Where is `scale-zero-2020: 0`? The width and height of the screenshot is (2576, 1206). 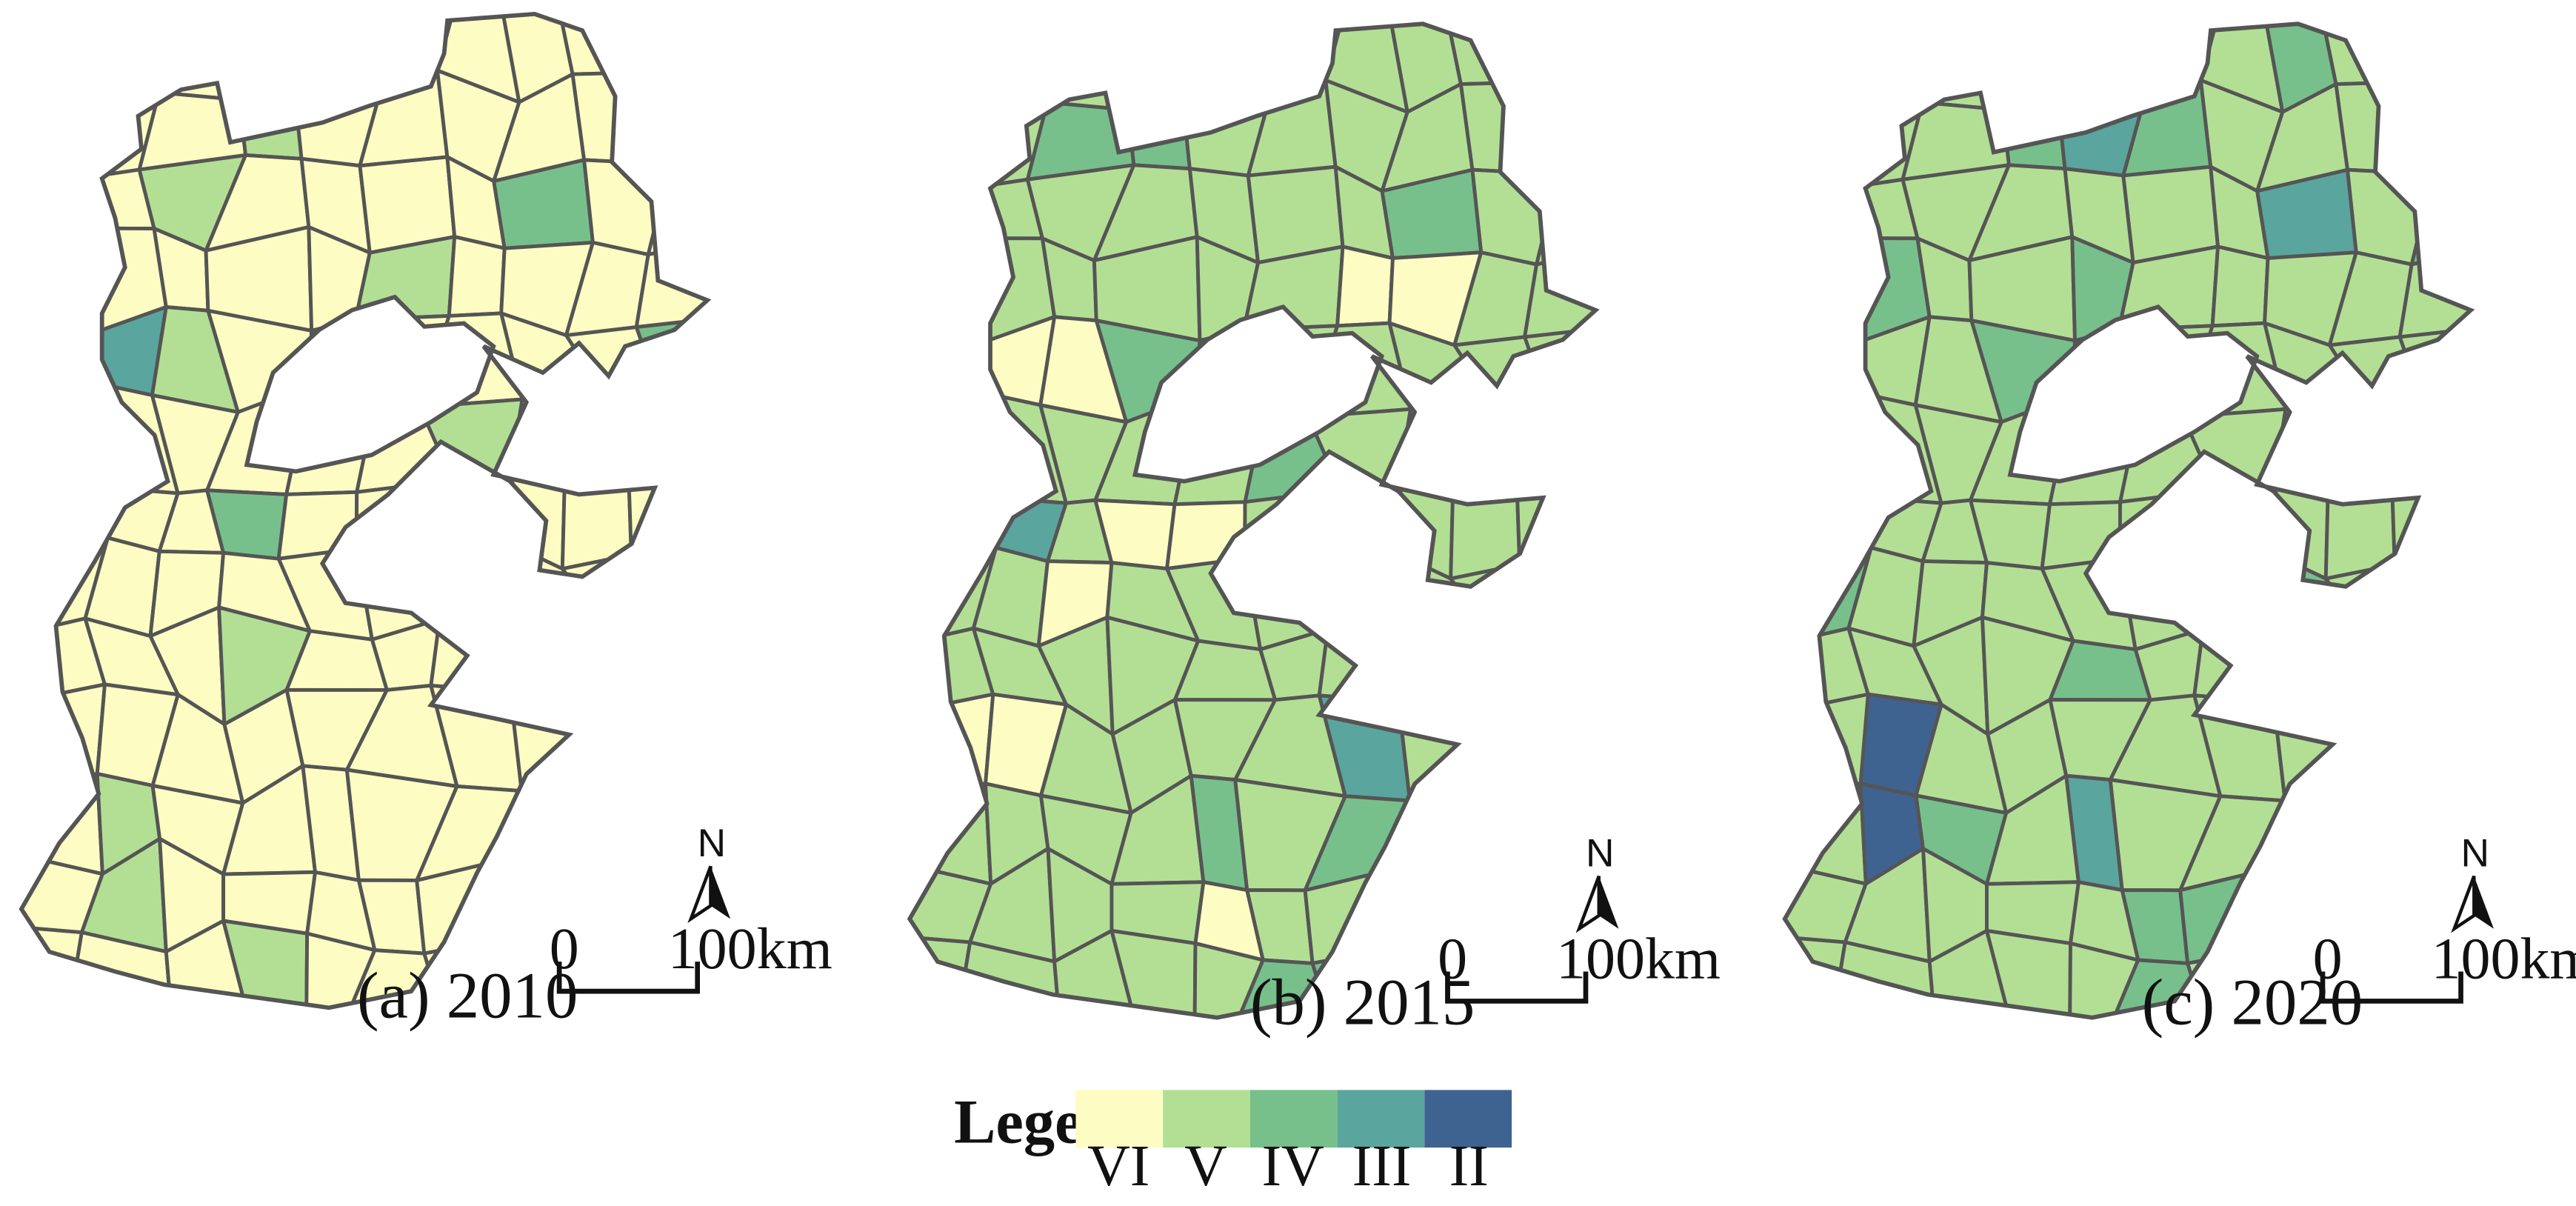 scale-zero-2020: 0 is located at coordinates (2328, 959).